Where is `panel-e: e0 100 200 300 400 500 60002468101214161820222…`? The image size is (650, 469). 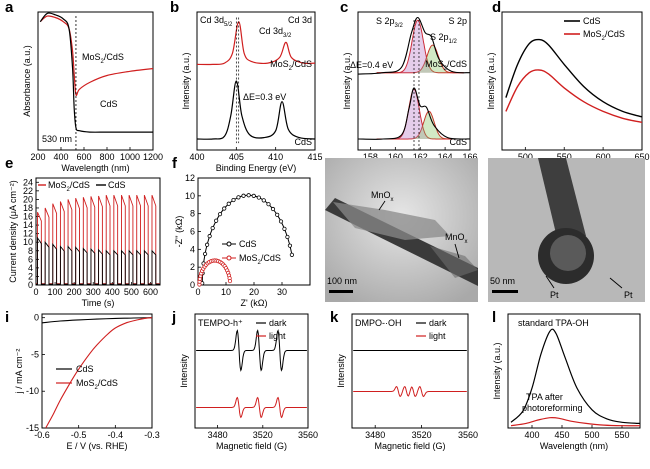
panel-e: e0 100 200 300 400 500 60002468101214161820222… is located at coordinates (83, 231).